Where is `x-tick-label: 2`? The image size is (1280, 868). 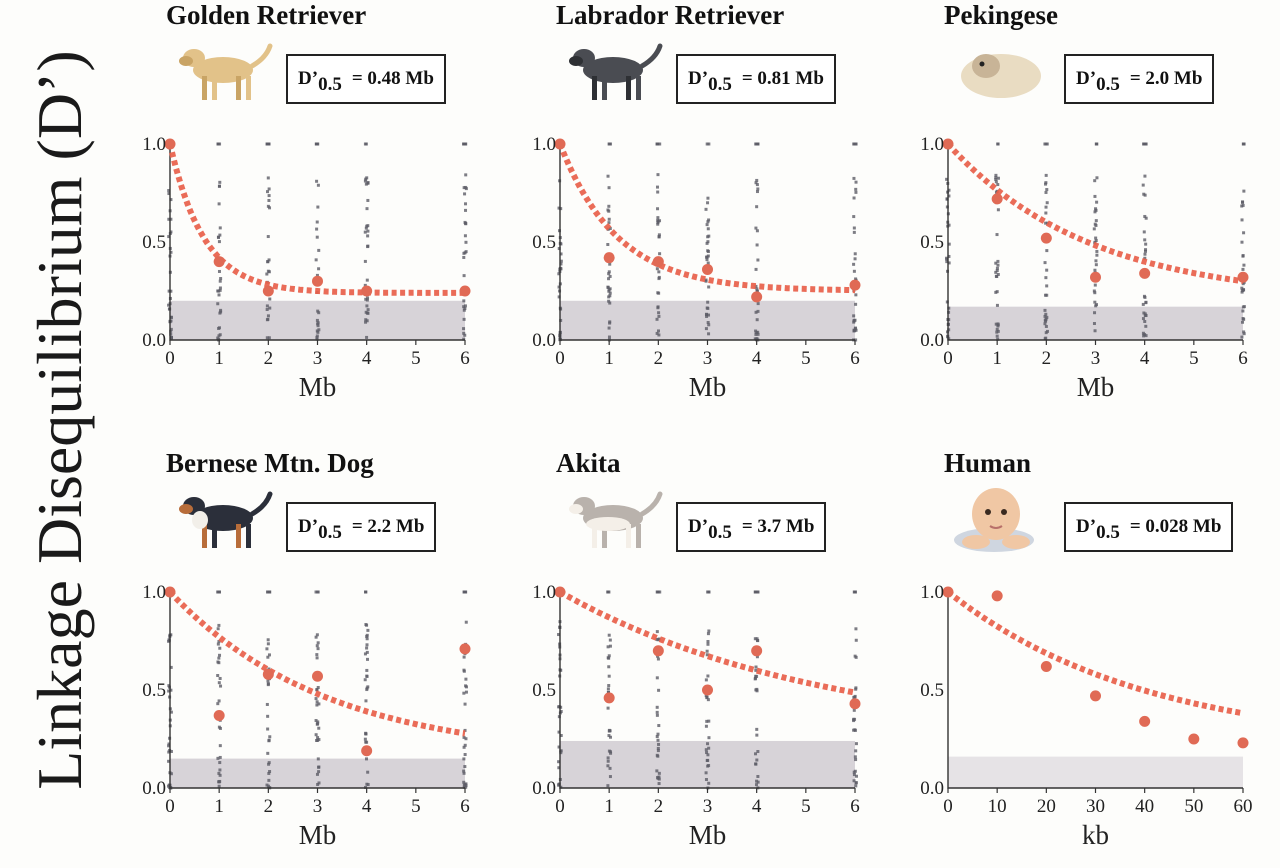
x-tick-label: 2 is located at coordinates (659, 358).